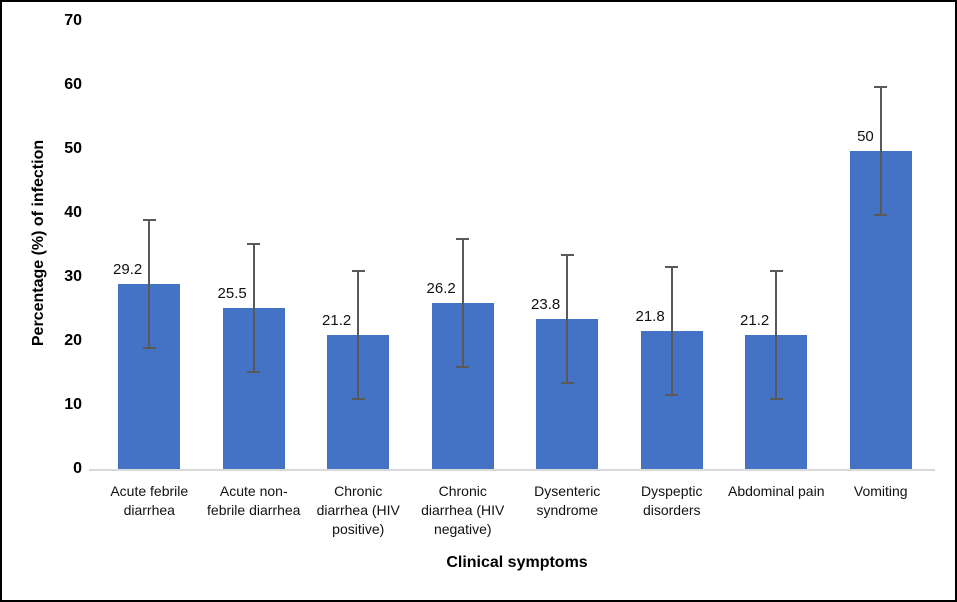 This screenshot has width=957, height=602. Describe the element at coordinates (463, 510) in the screenshot. I see `category-label: Chronic diarrhea (HIV negative)` at that location.